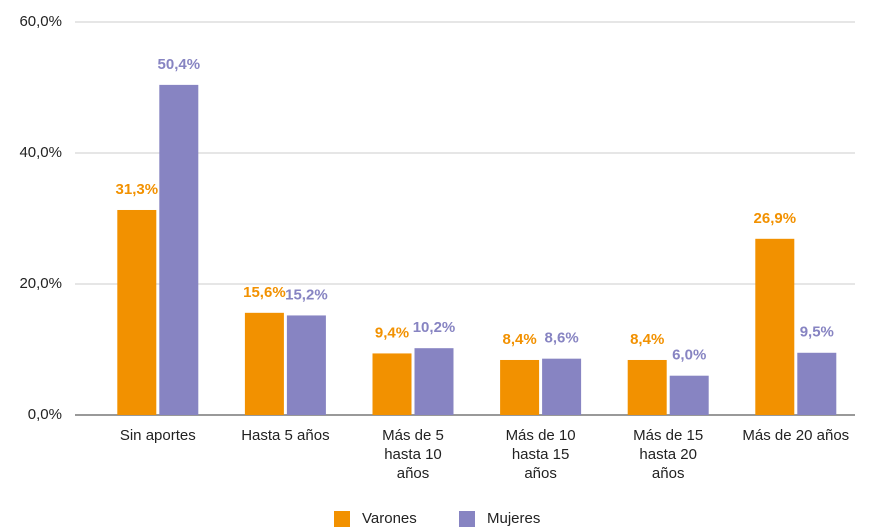 Image resolution: width=875 pixels, height=527 pixels. Describe the element at coordinates (306, 294) in the screenshot. I see `value-label: 15,2%` at that location.